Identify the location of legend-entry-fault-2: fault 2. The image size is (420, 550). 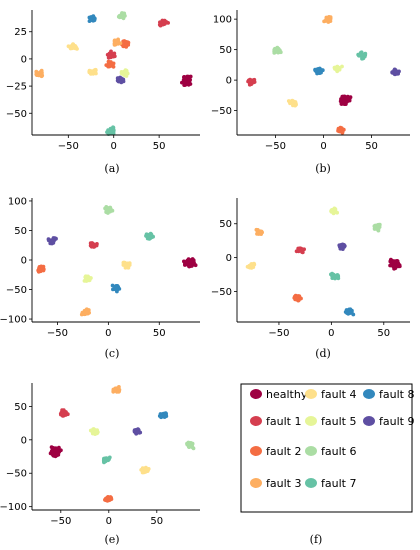
(275, 451).